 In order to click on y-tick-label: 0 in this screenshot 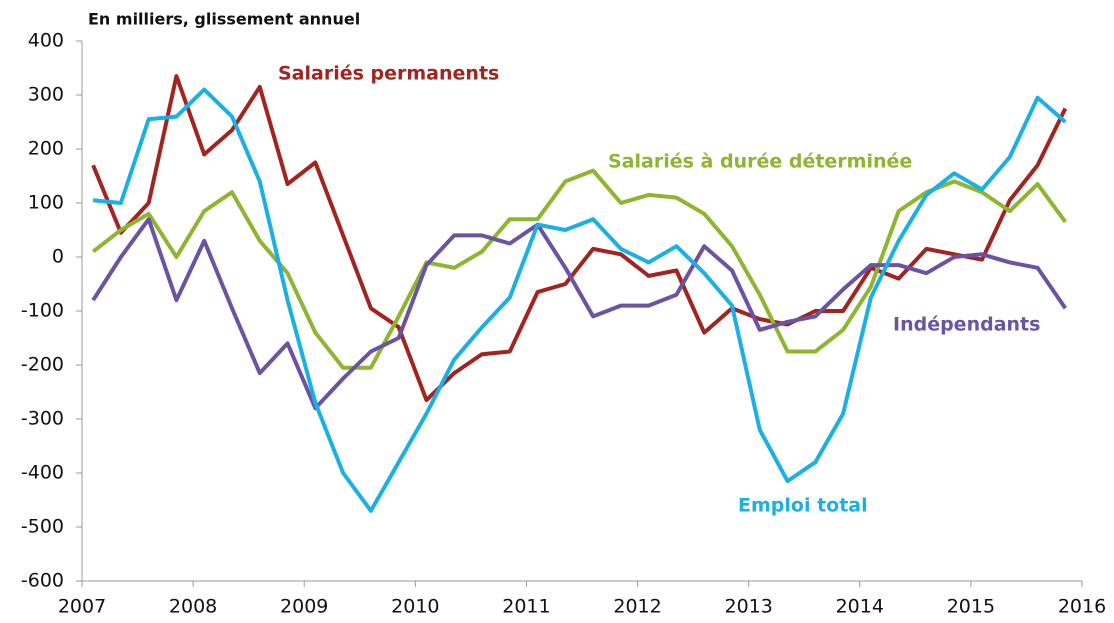, I will do `click(58, 257)`.